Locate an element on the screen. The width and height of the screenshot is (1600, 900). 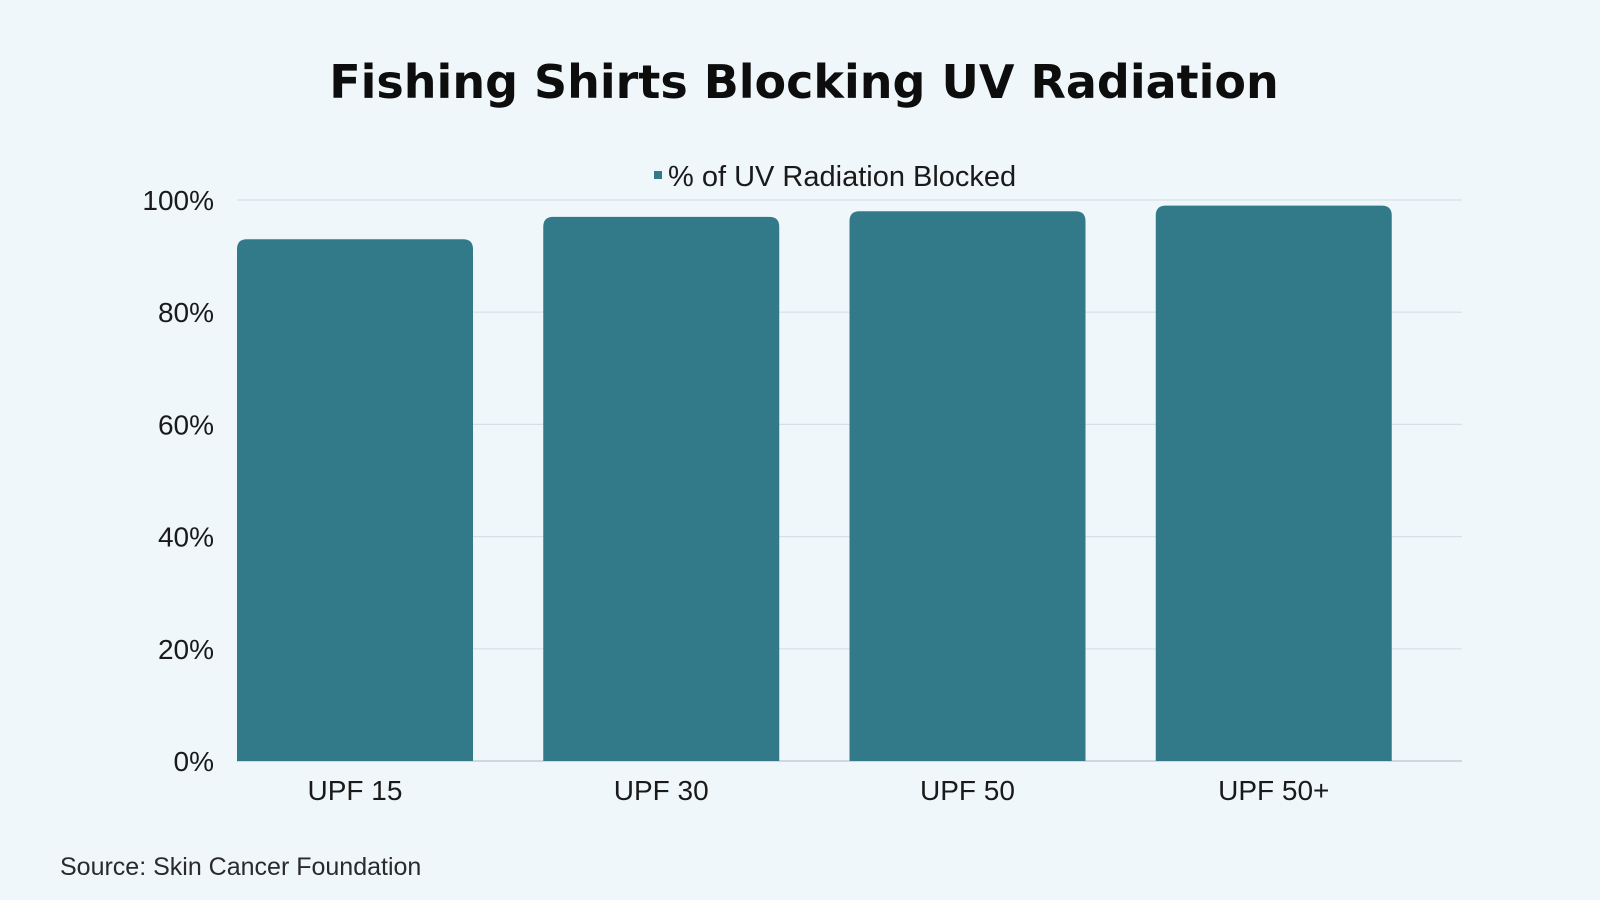
chart-title: Fishing Shirts Blocking UV Radiation is located at coordinates (804, 82).